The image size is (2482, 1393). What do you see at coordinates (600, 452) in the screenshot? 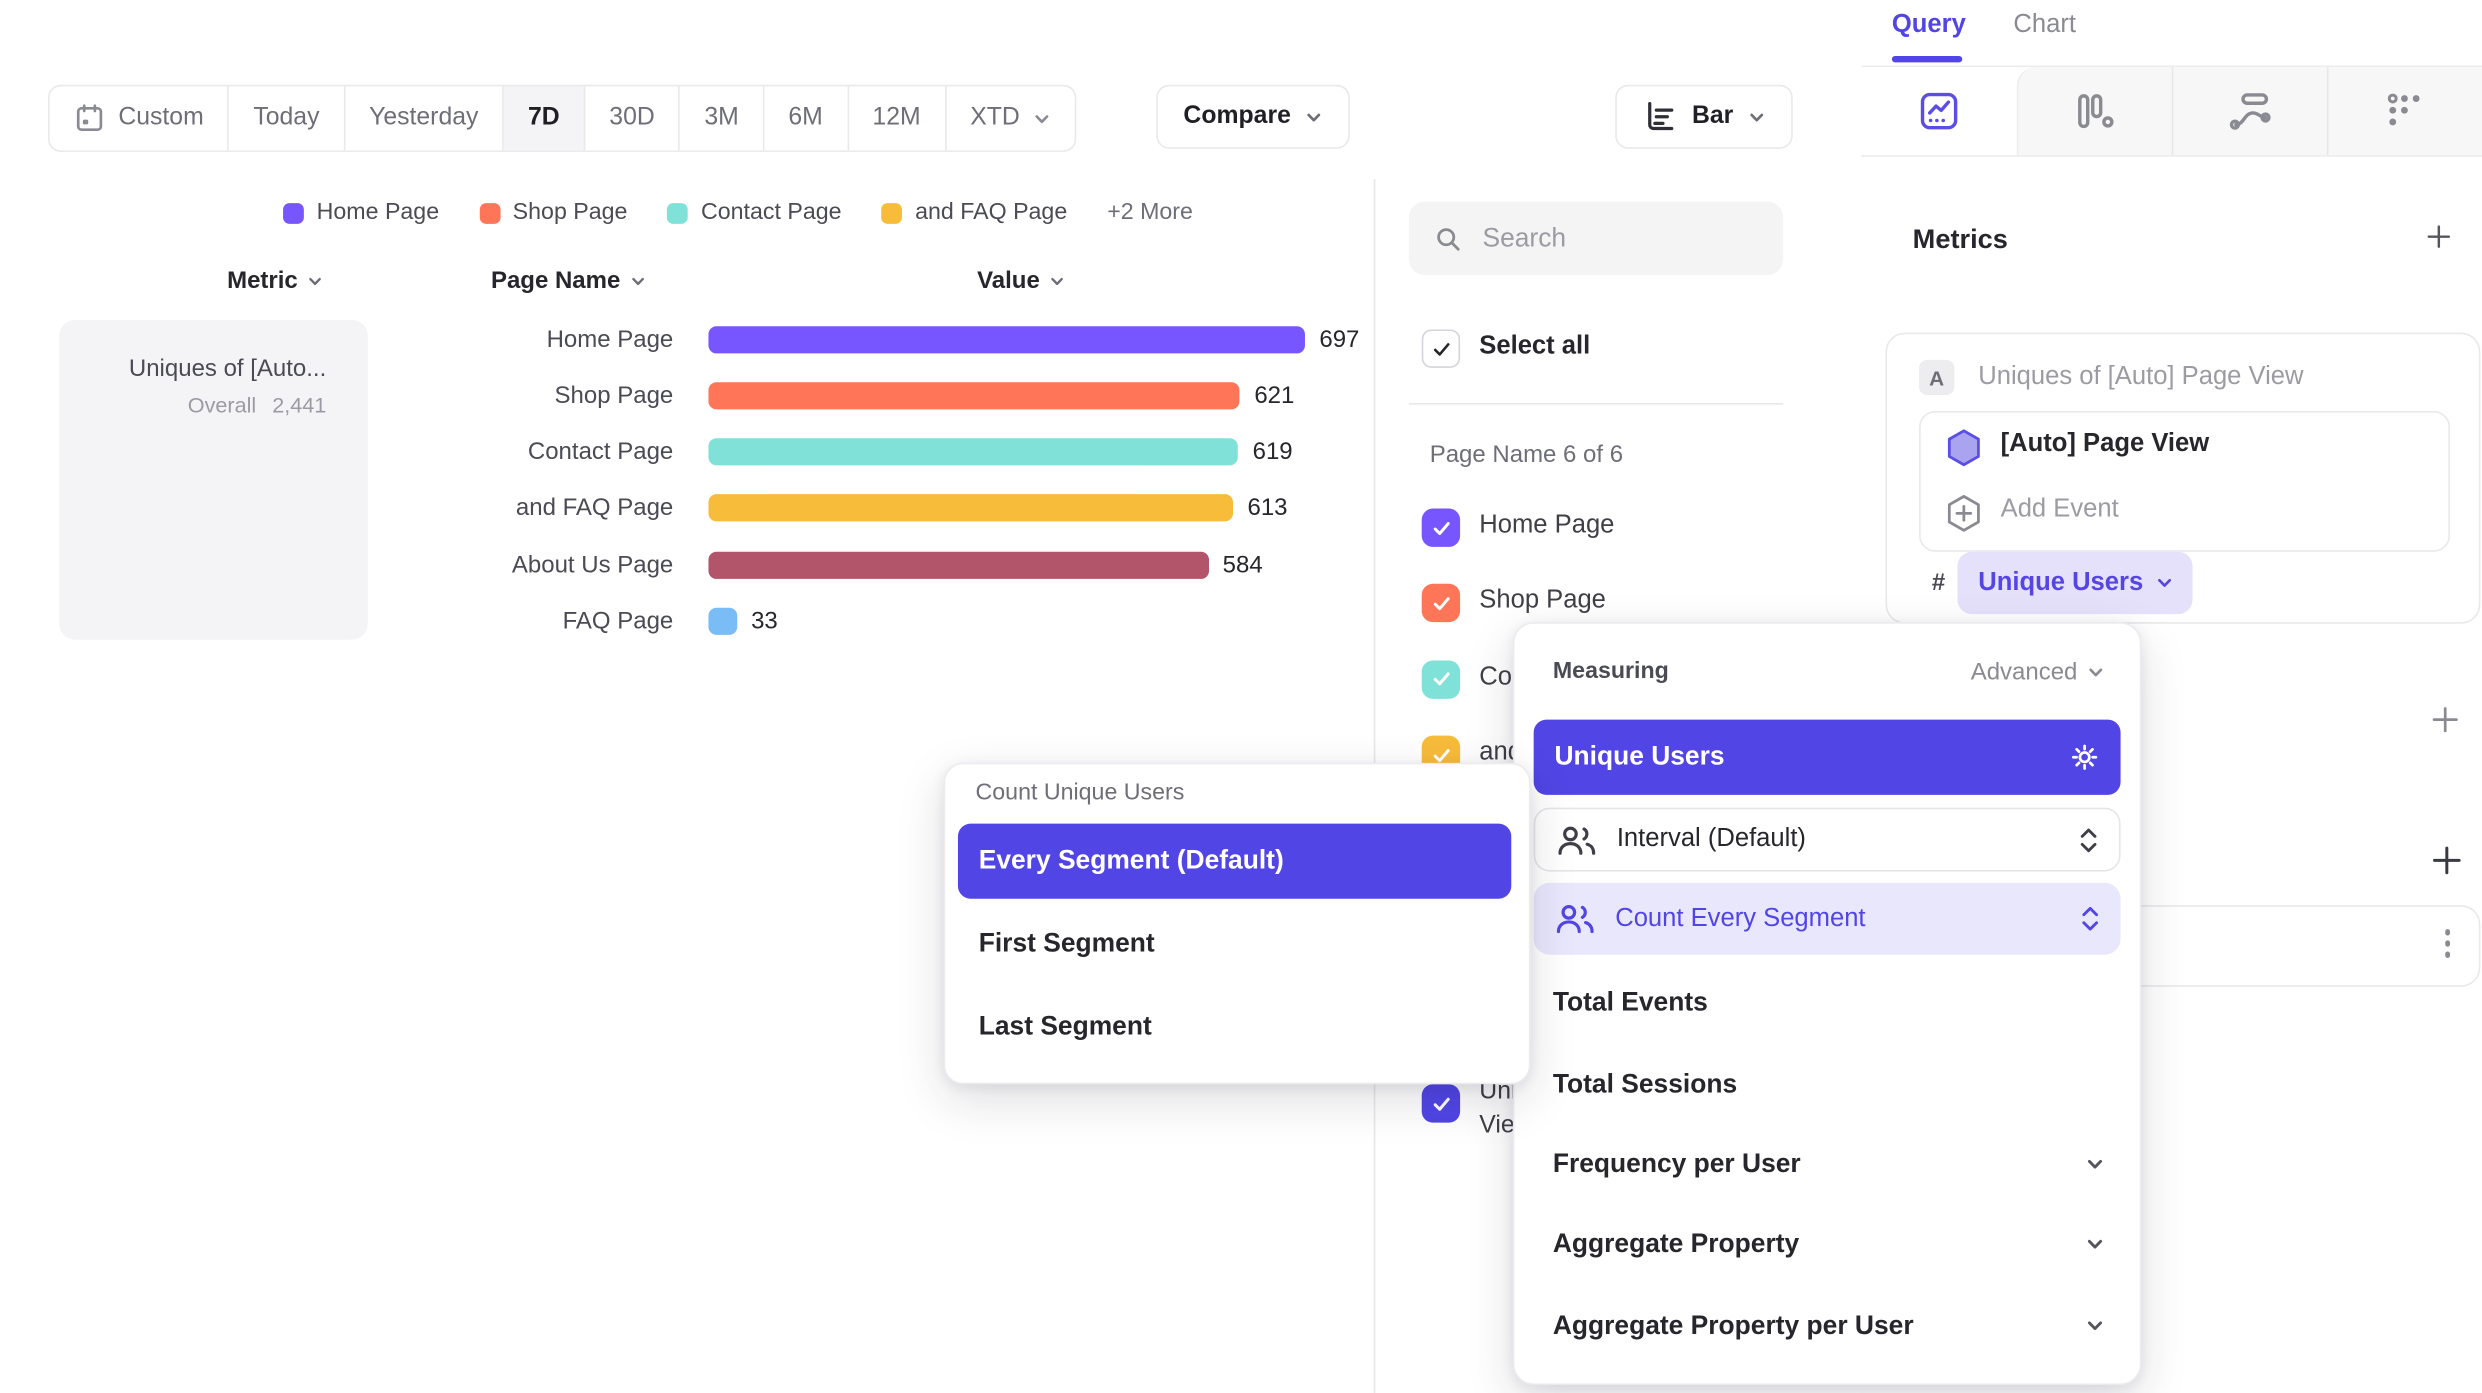
I see `row-page-name: Contact Page` at bounding box center [600, 452].